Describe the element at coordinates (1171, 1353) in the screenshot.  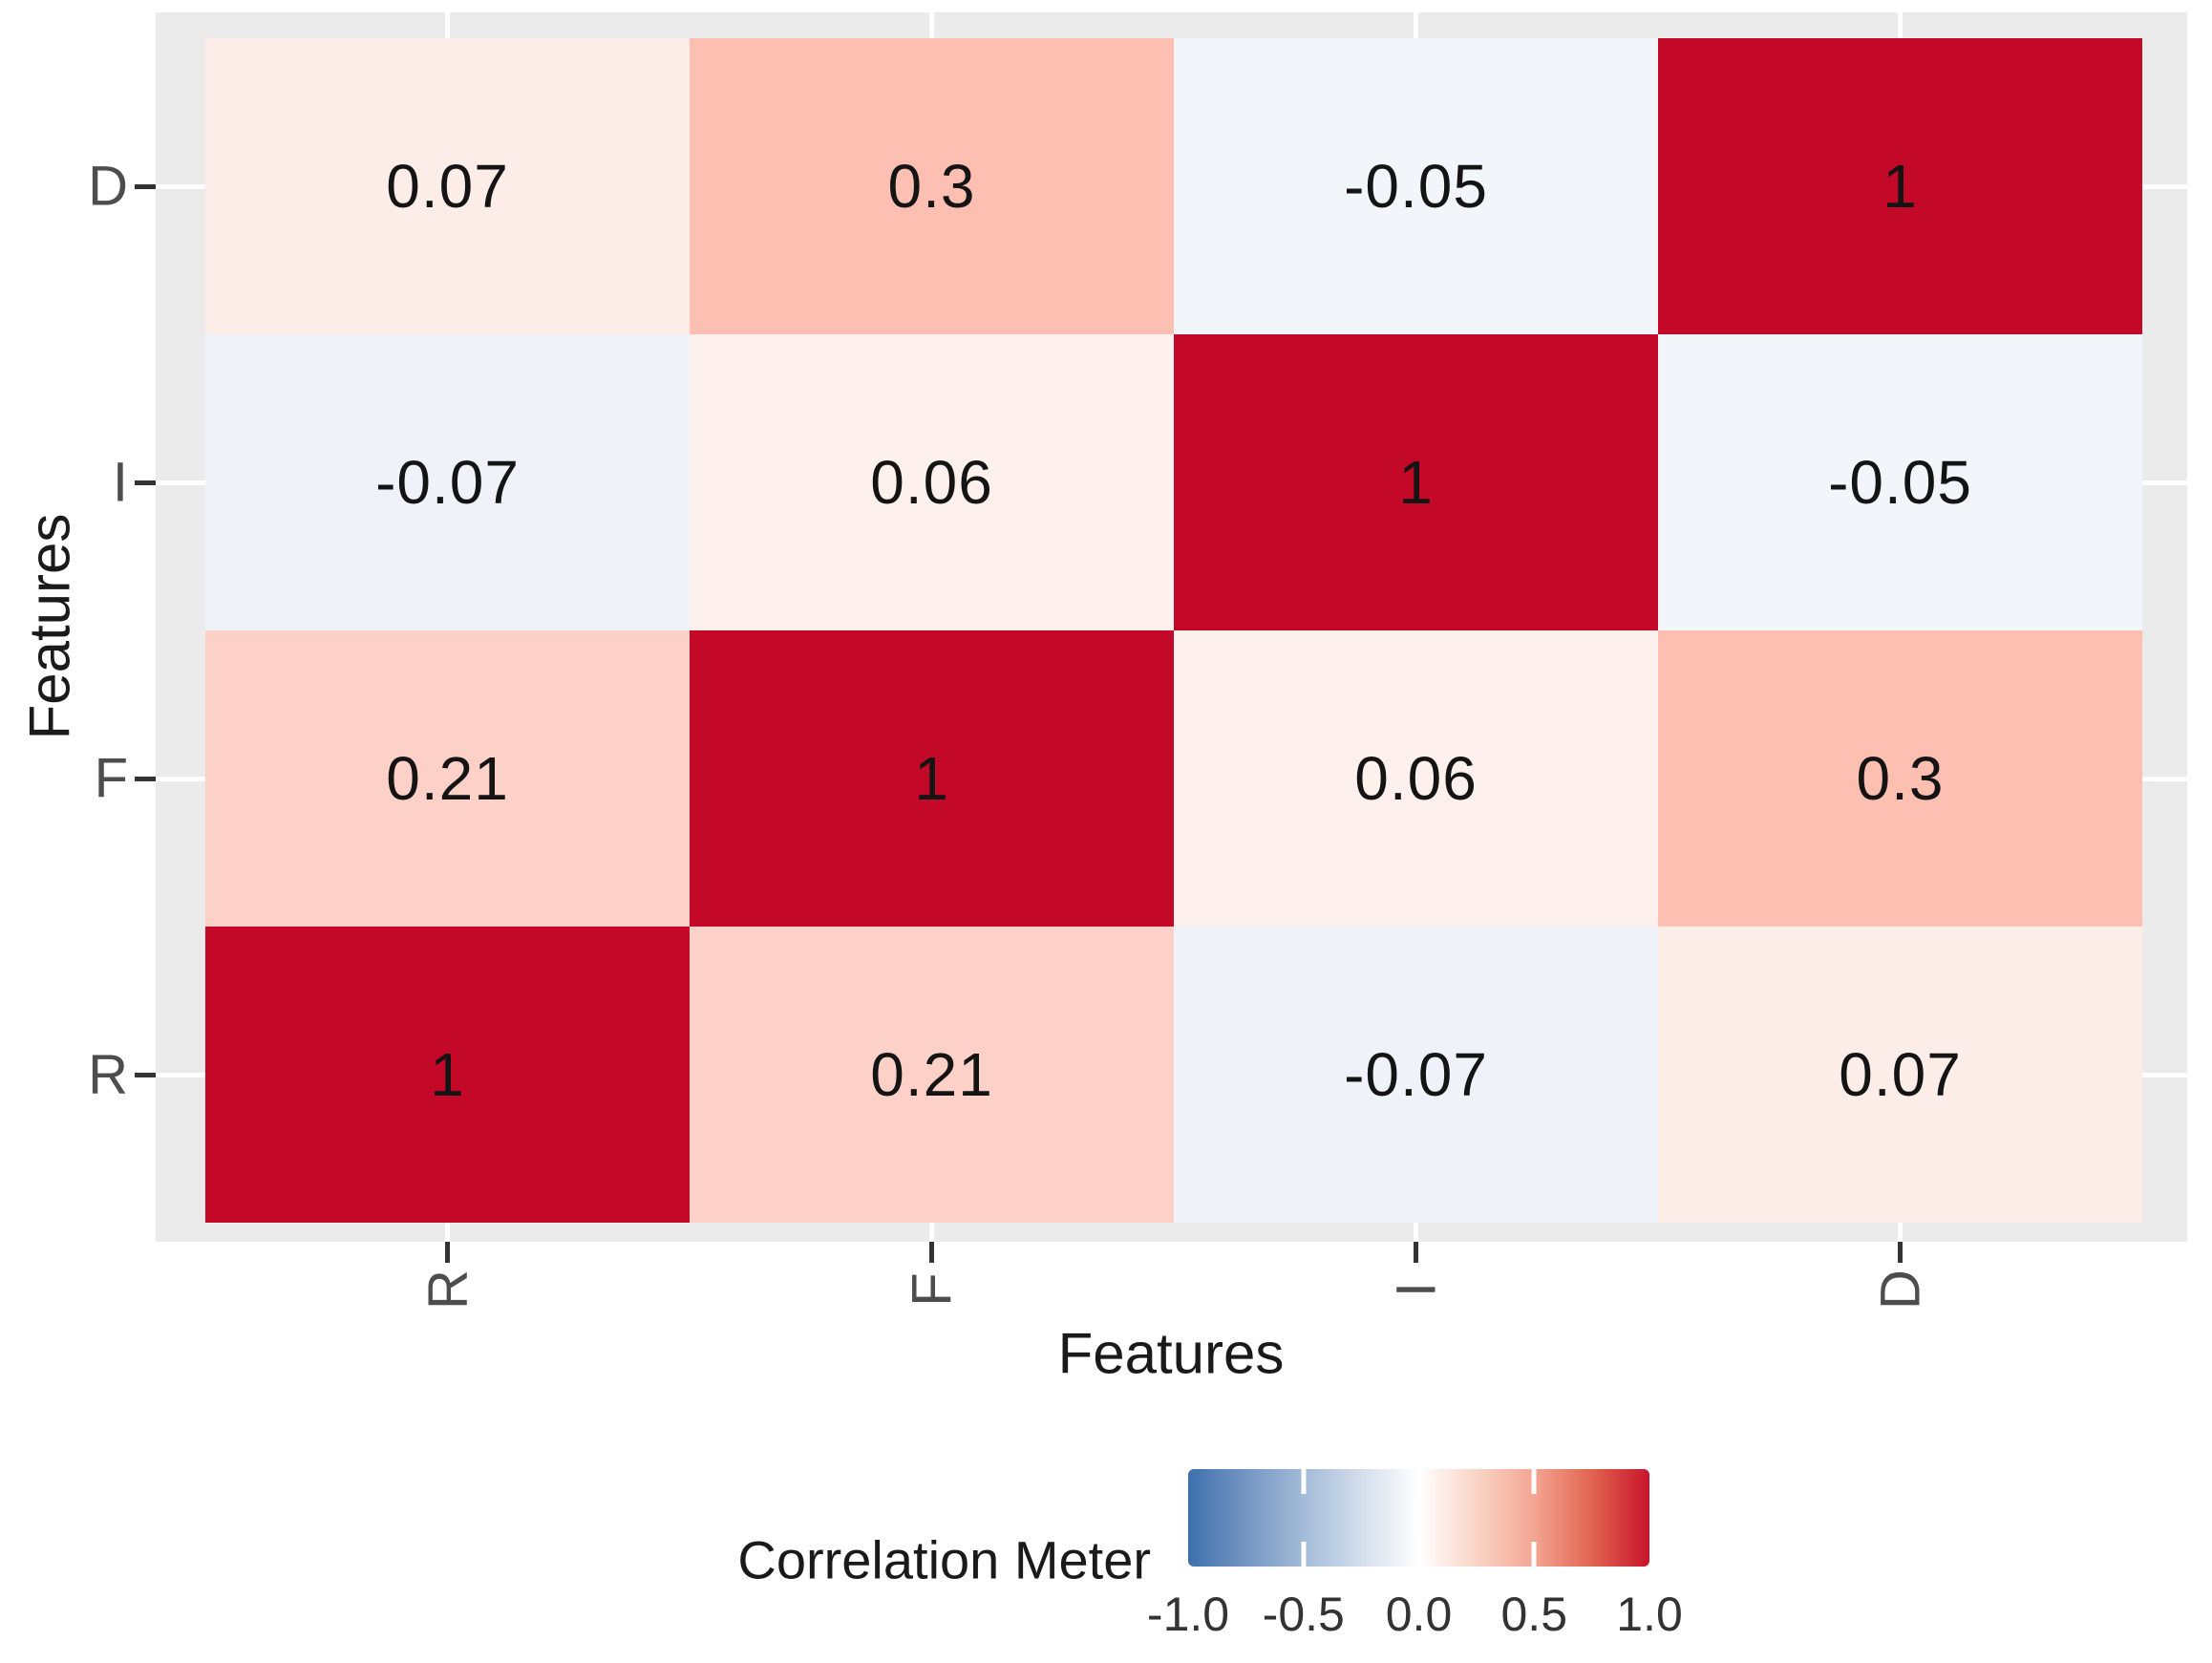
I see `x-axis-title: Features` at that location.